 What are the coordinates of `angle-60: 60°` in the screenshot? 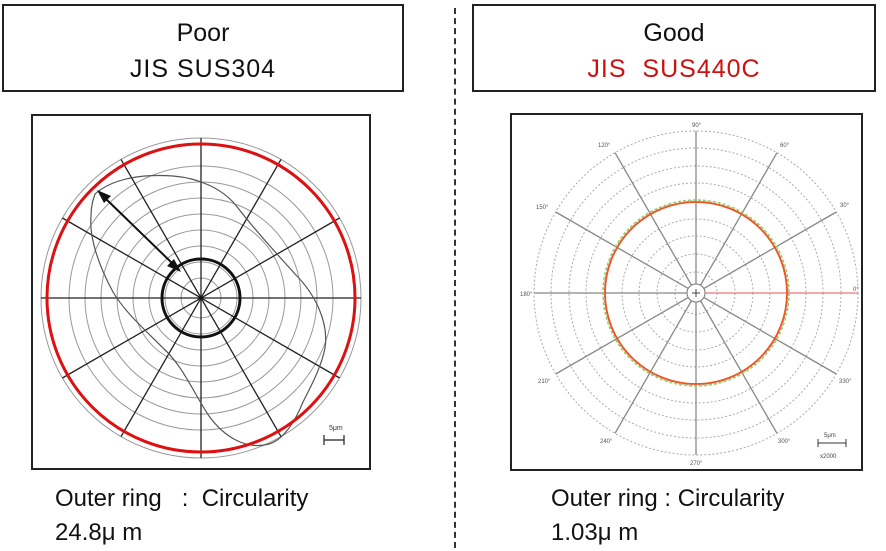 It's located at (785, 146).